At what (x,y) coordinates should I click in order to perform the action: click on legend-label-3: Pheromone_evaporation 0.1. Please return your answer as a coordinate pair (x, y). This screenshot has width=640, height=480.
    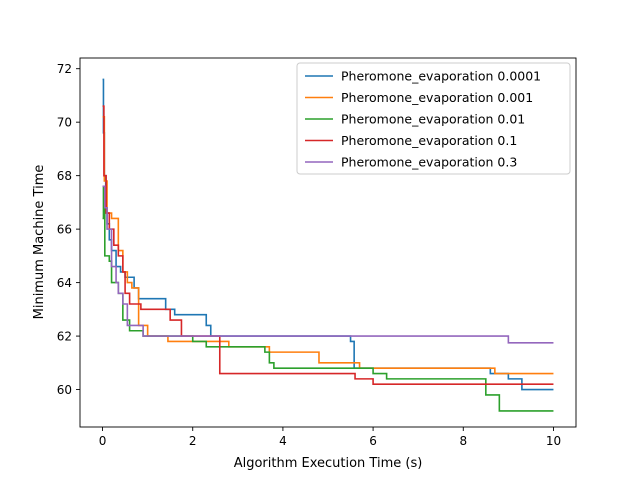
    Looking at the image, I should click on (429, 140).